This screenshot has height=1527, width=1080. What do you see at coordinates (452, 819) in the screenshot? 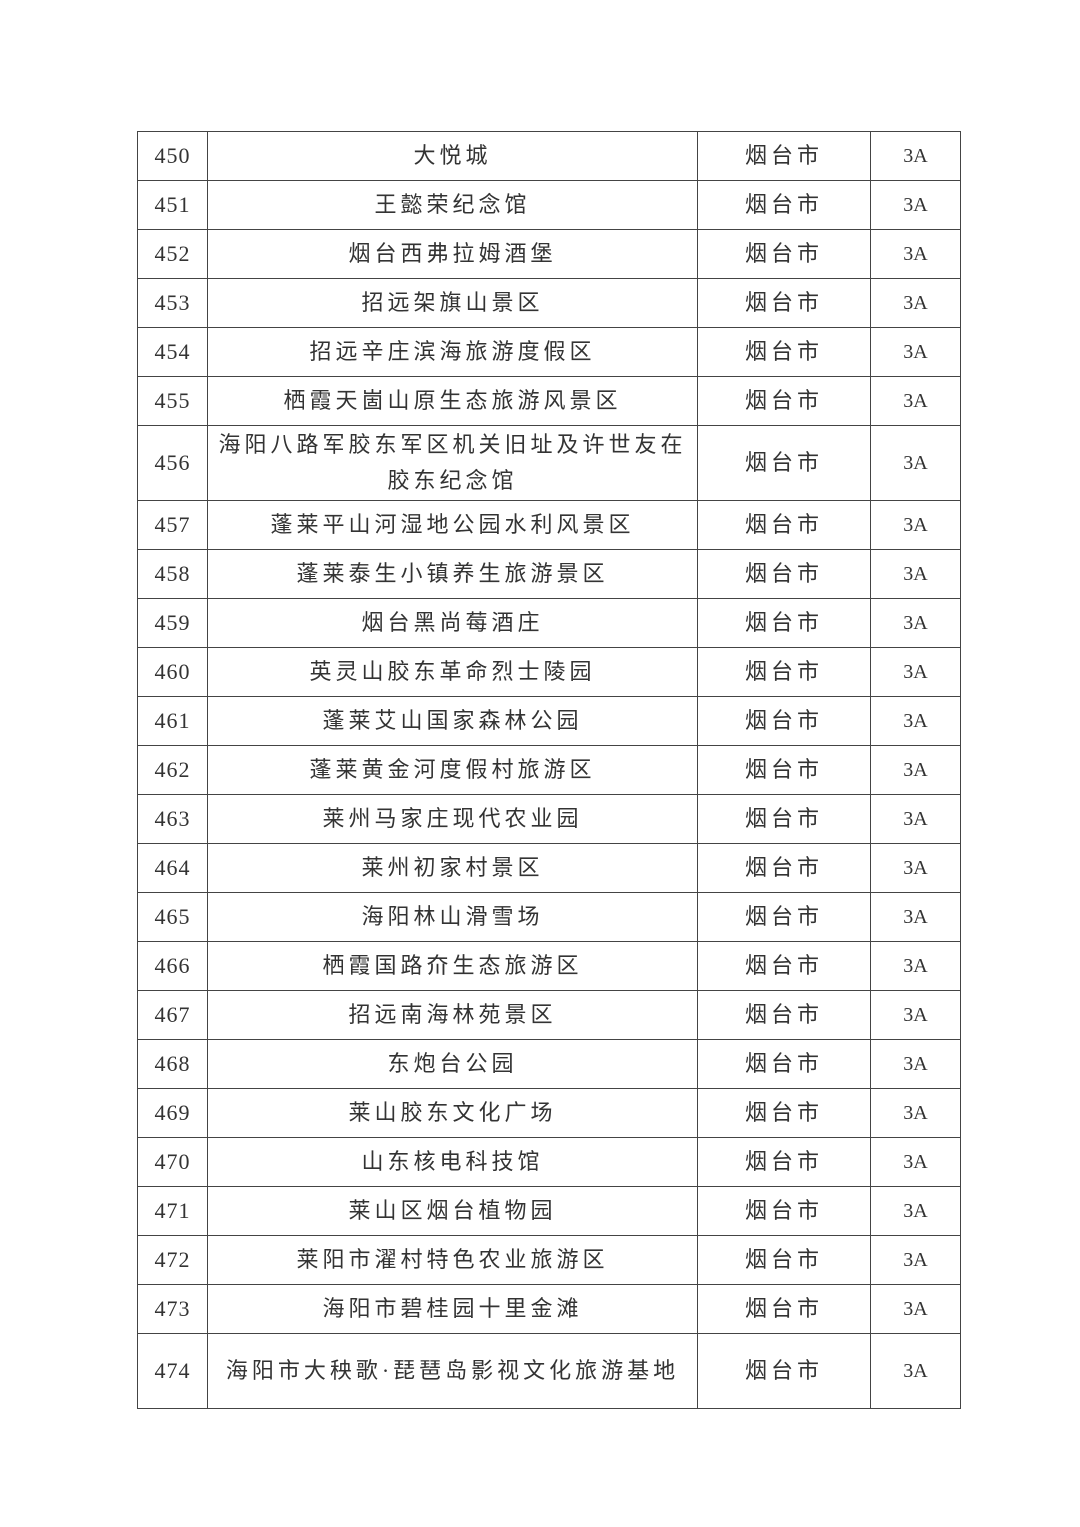
I see `spot-name: 莱州马家庄现代农业园` at bounding box center [452, 819].